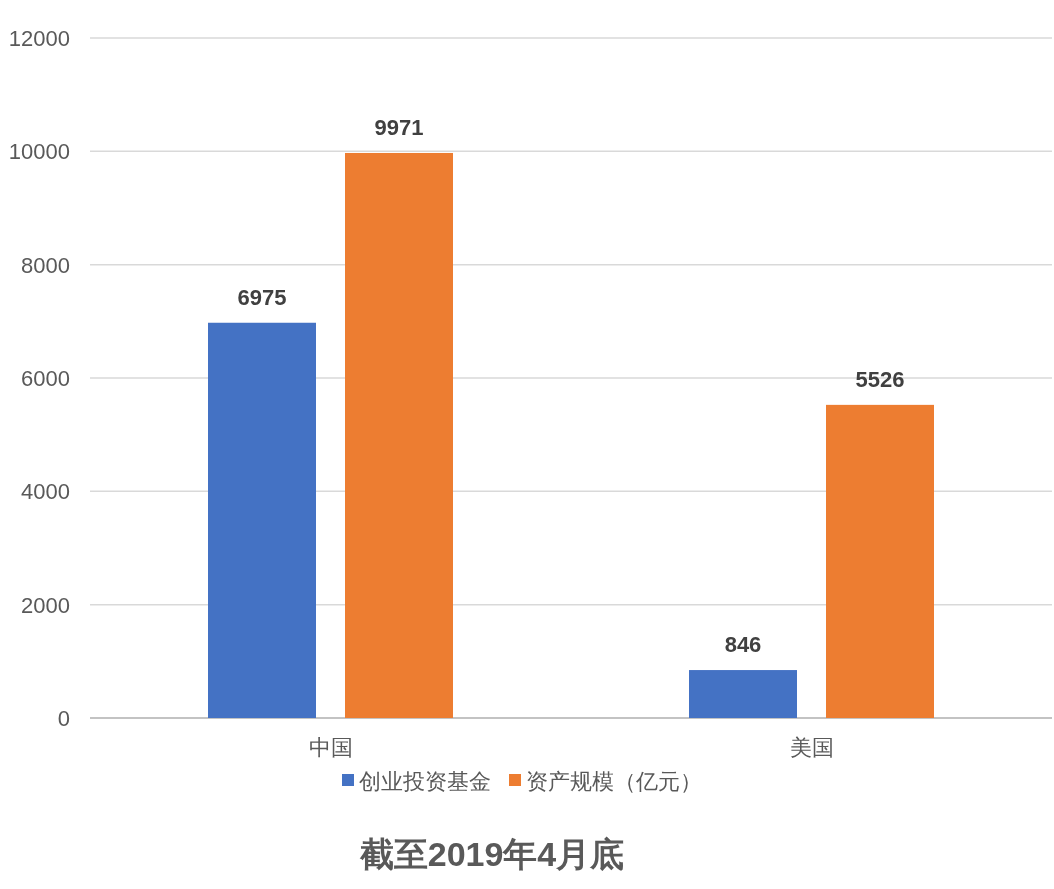  I want to click on data-label: 5526, so click(880, 379).